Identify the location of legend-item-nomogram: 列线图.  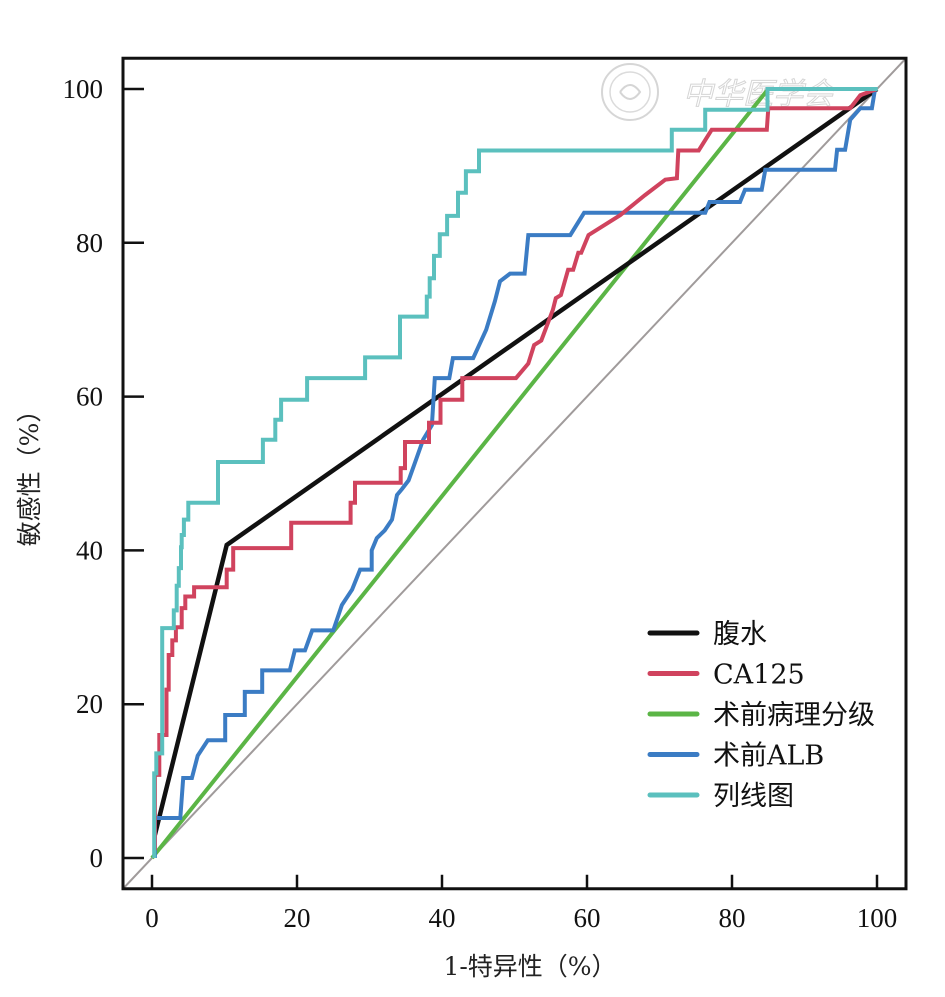
(720, 796).